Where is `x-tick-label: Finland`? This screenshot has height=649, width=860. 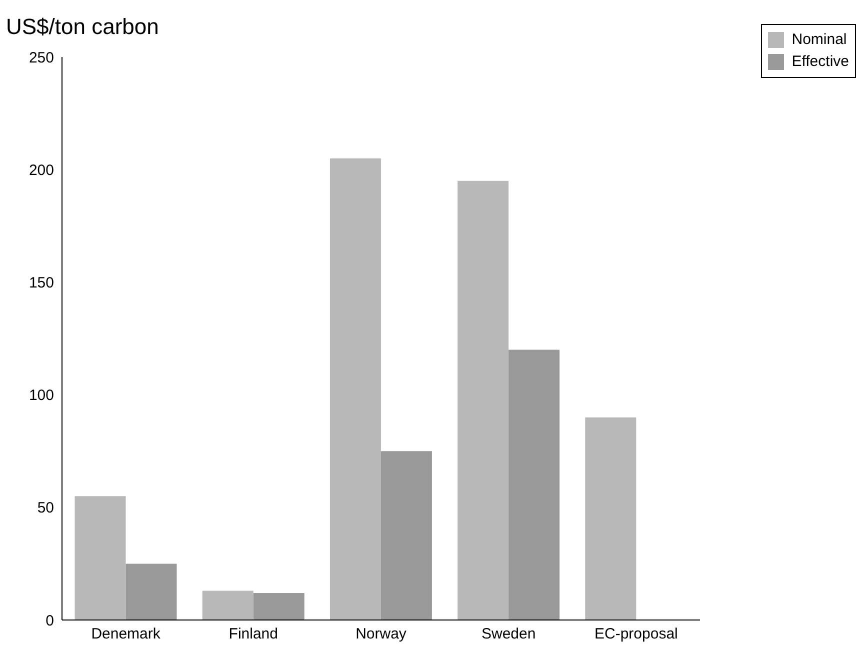
x-tick-label: Finland is located at coordinates (253, 634).